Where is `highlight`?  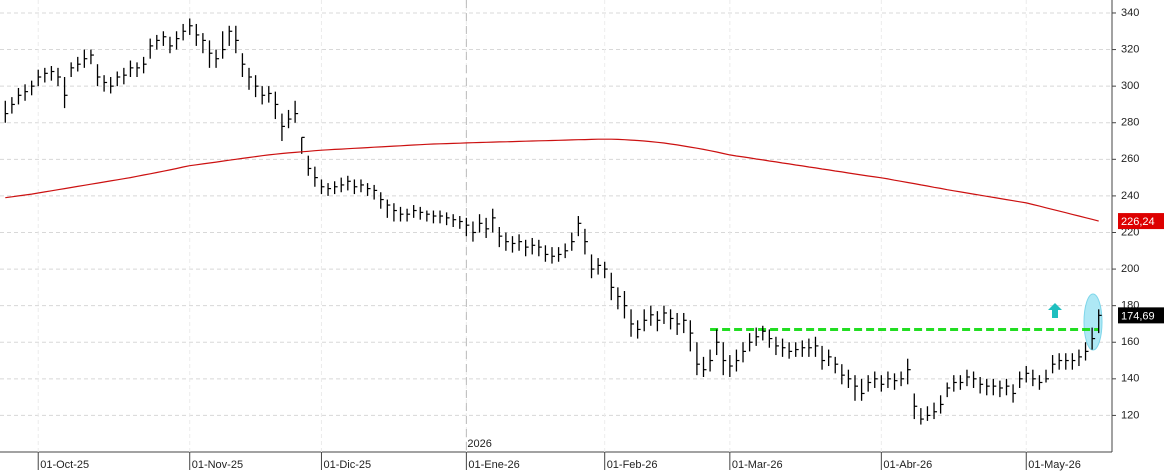
highlight is located at coordinates (1093, 322).